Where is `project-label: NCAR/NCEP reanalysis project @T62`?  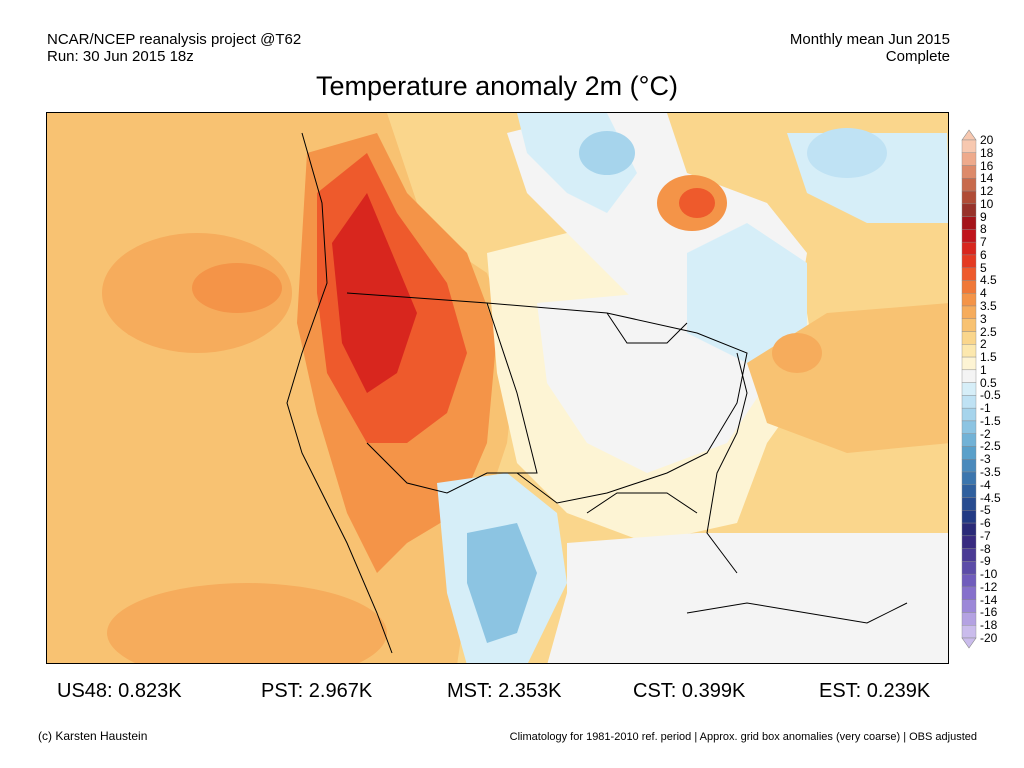
project-label: NCAR/NCEP reanalysis project @T62 is located at coordinates (174, 39).